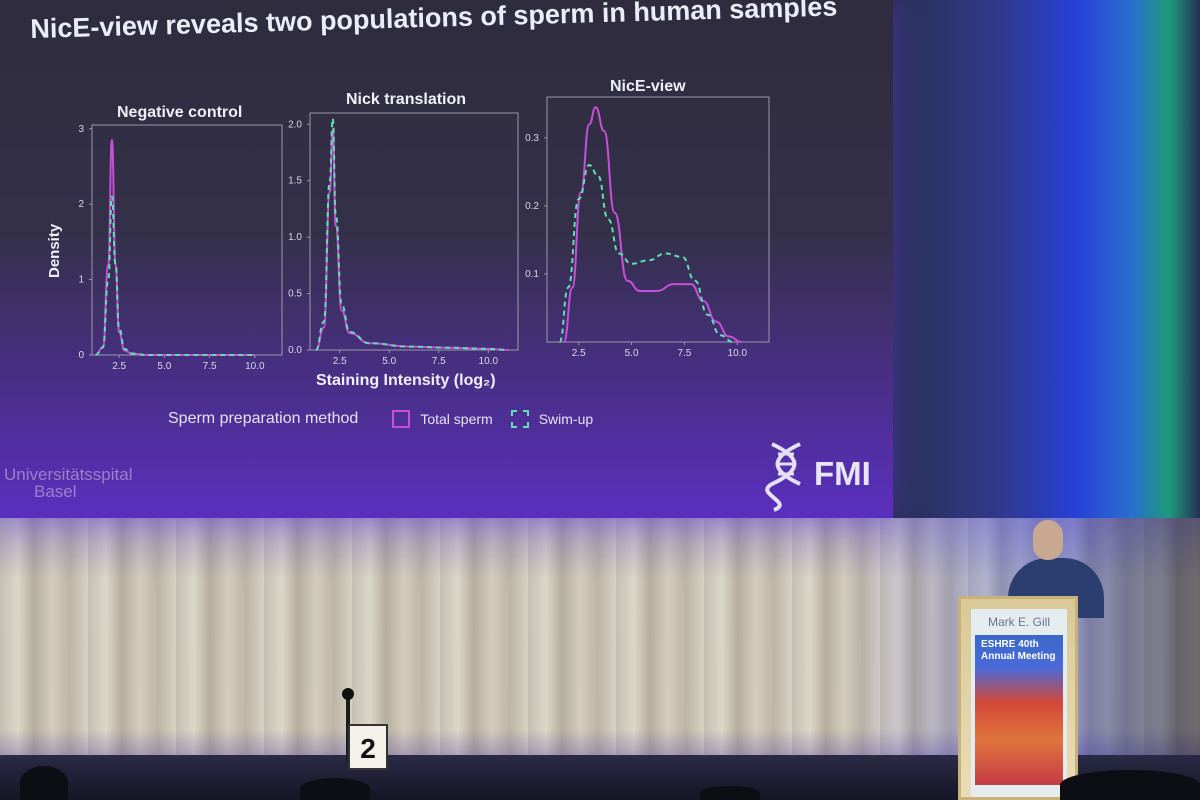 The height and width of the screenshot is (800, 1200). Describe the element at coordinates (81, 355) in the screenshot. I see `y-tick-label: 0` at that location.